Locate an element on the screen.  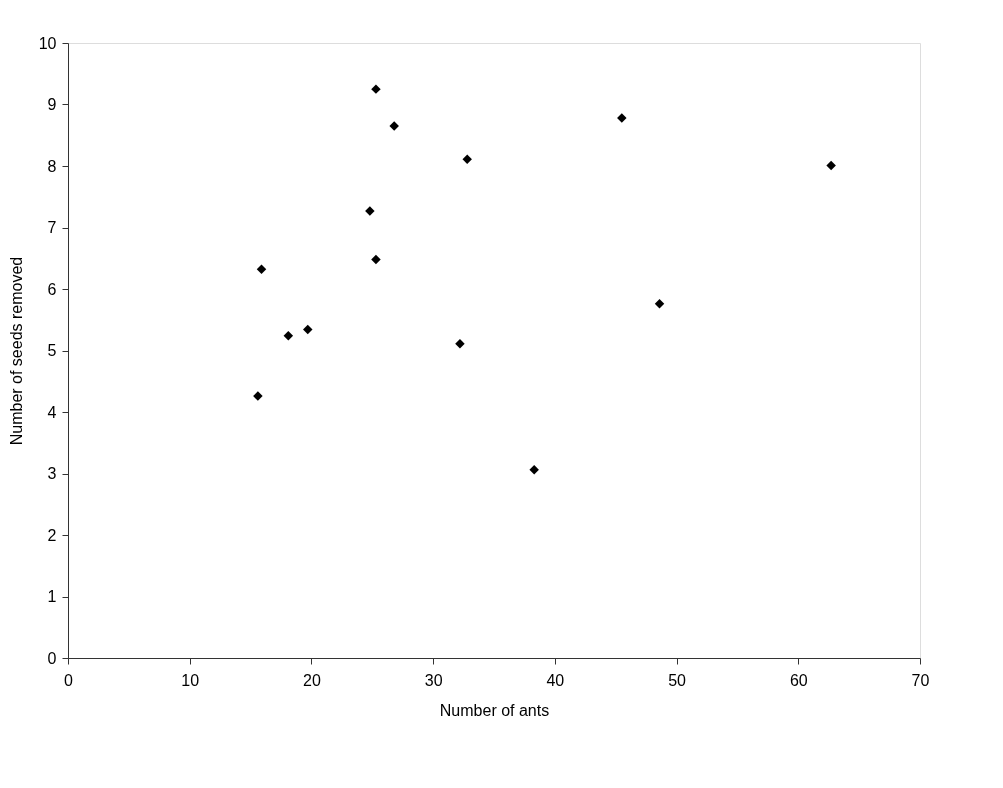
x-tick-label: 0 is located at coordinates (69, 680).